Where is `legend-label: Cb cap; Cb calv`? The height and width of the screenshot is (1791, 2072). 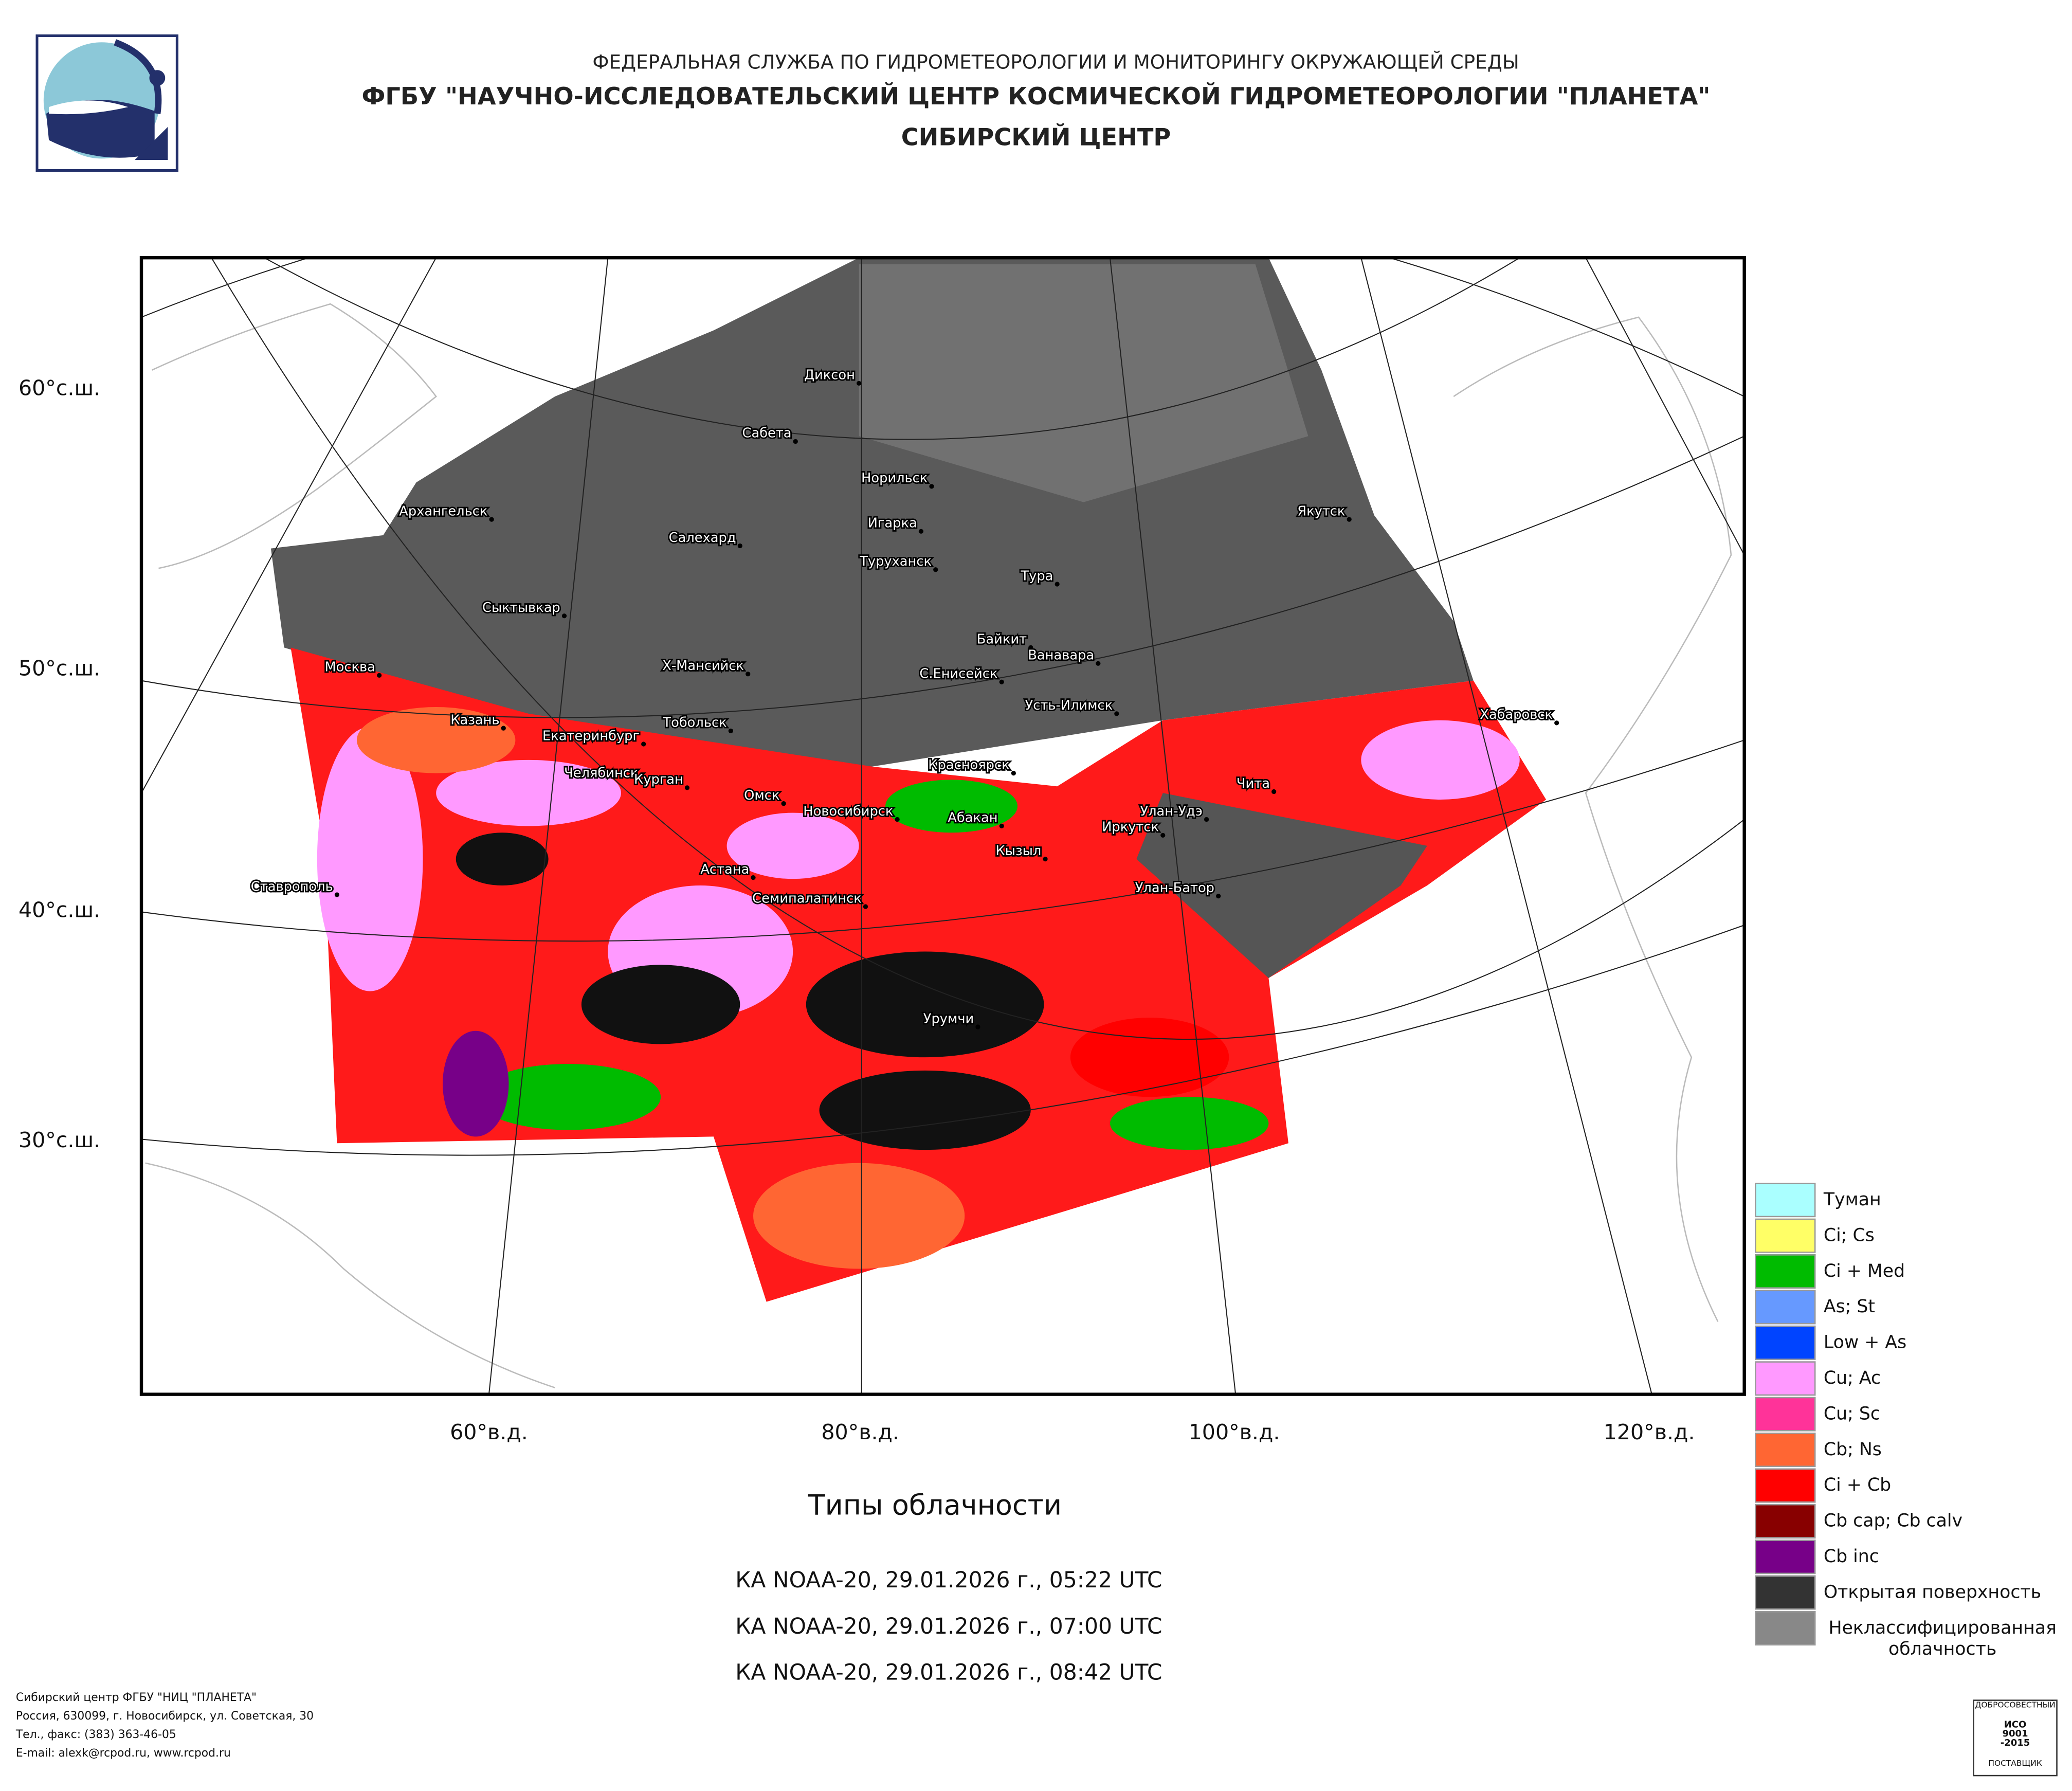
legend-label: Cb cap; Cb calv is located at coordinates (1893, 1521).